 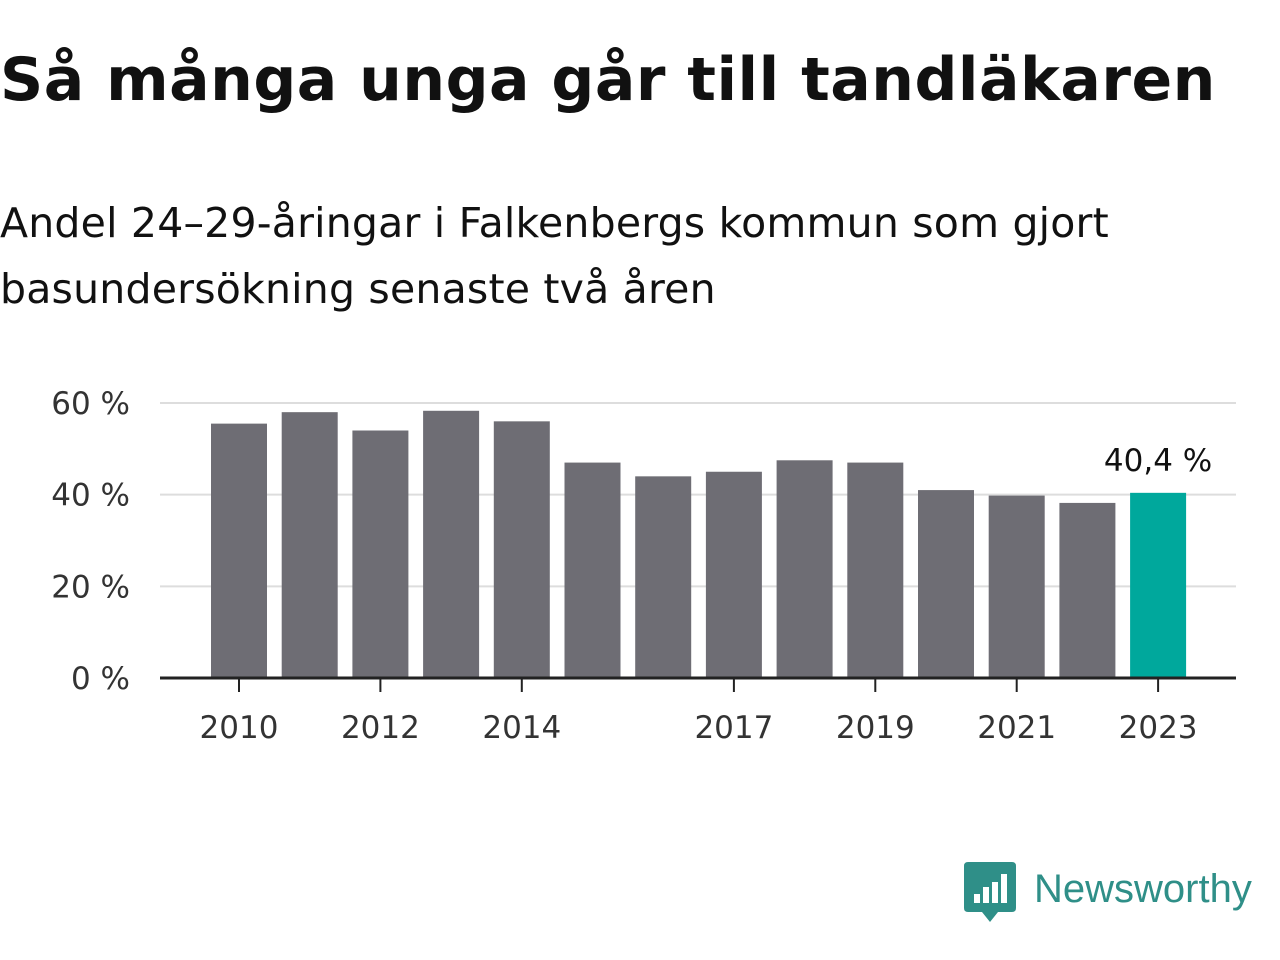 I want to click on bar-2021, so click(x=1016, y=586).